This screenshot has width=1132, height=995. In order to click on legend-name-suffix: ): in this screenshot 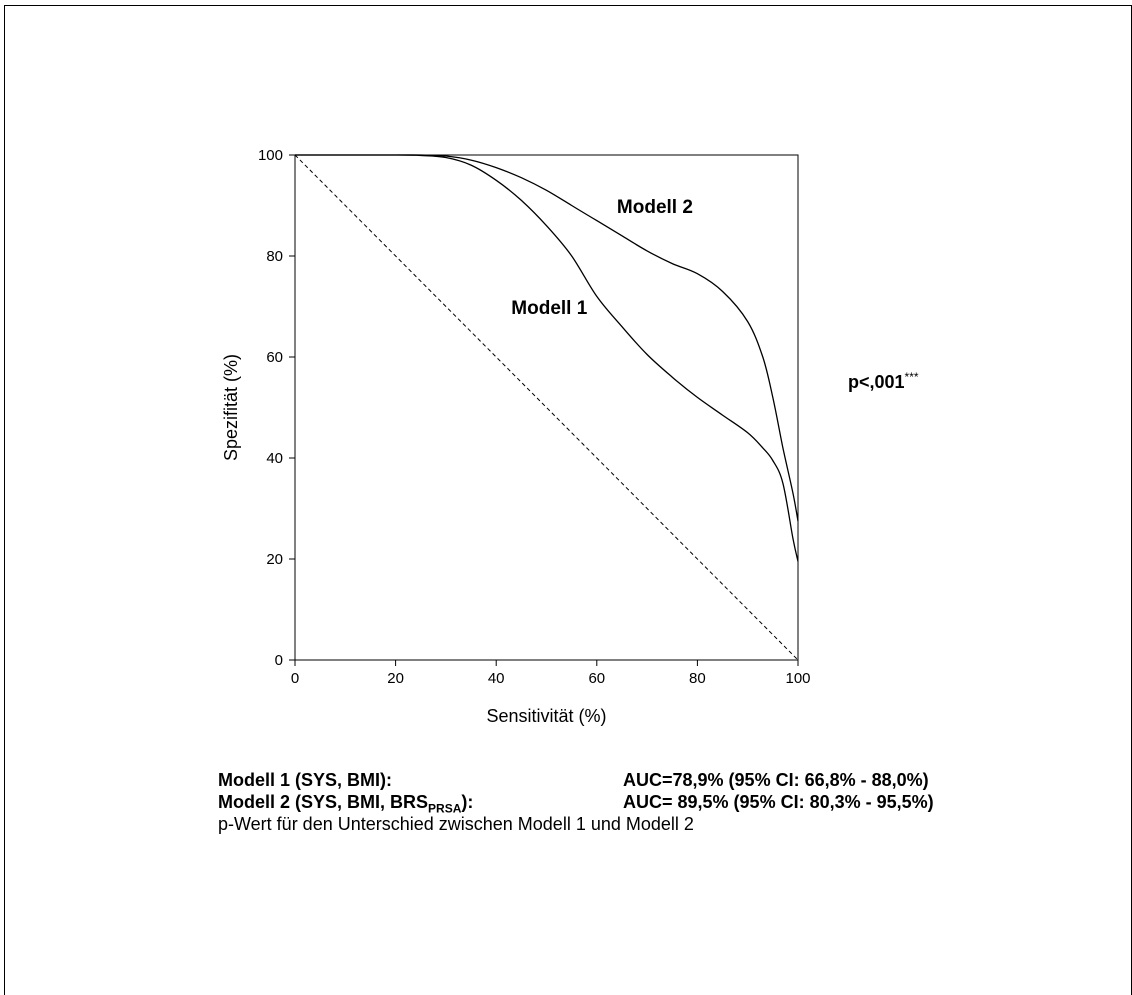, I will do `click(467, 802)`.